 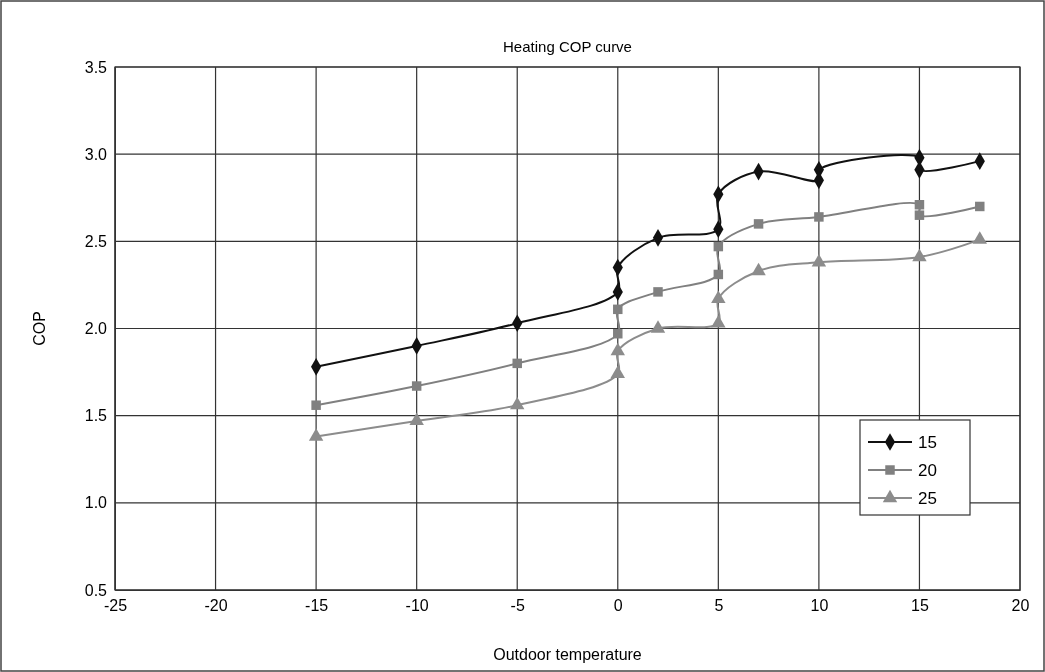 What do you see at coordinates (317, 606) in the screenshot?
I see `x-tick-label: -15` at bounding box center [317, 606].